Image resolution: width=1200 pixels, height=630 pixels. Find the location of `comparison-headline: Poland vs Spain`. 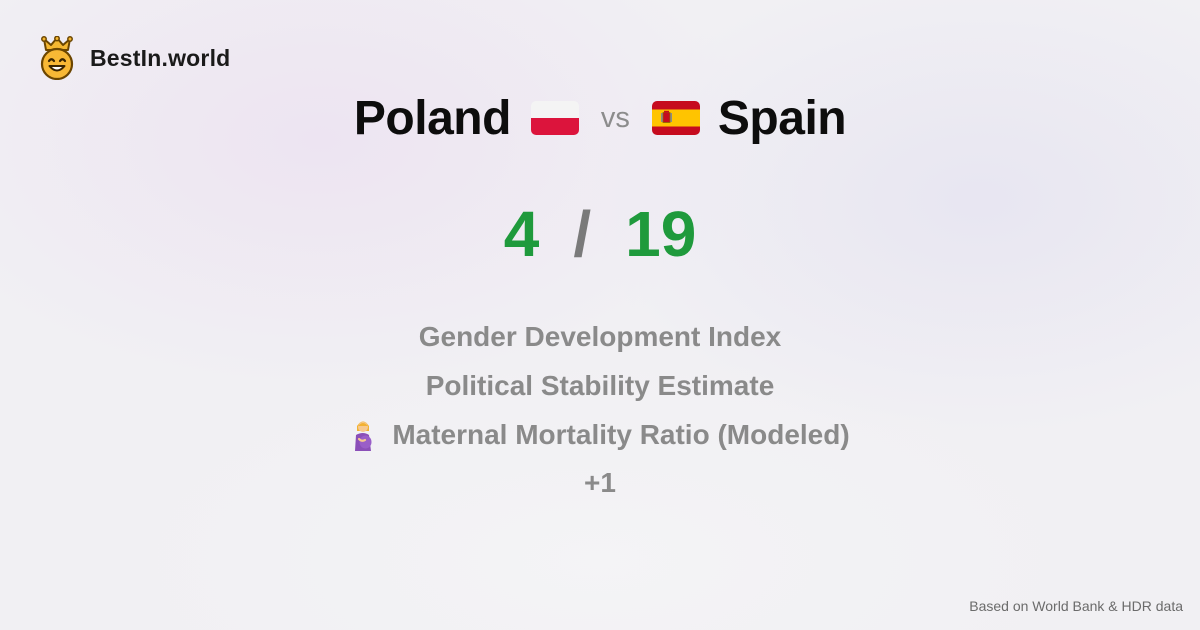

comparison-headline: Poland vs Spain is located at coordinates (600, 118).